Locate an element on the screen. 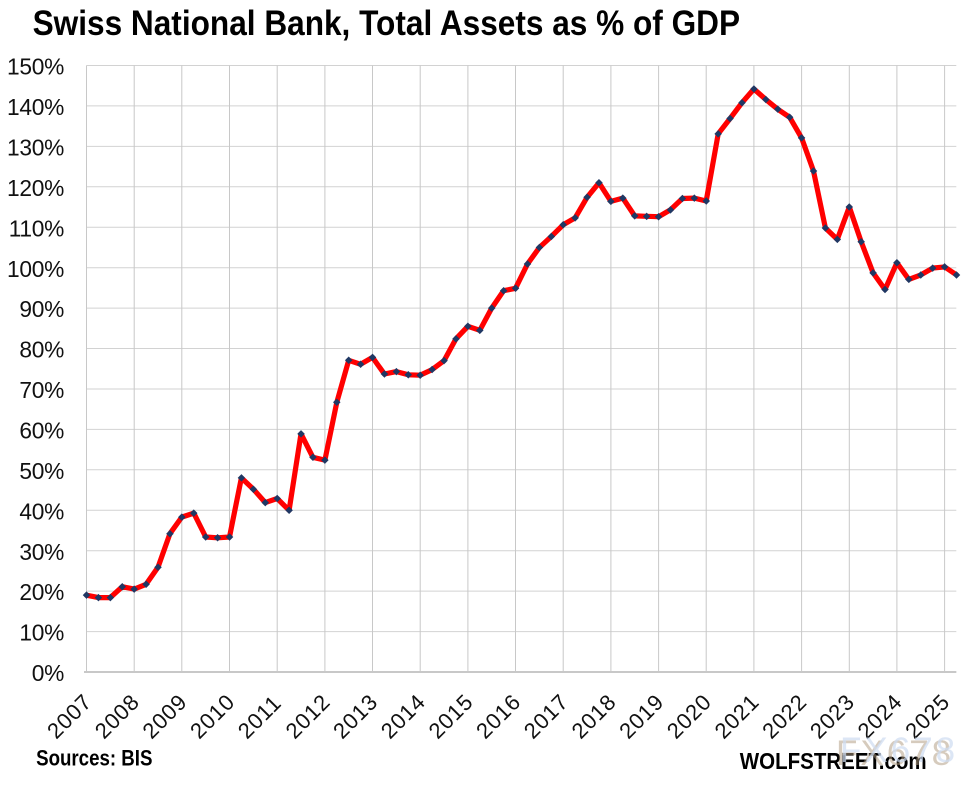  svg-text: Sources: BIS is located at coordinates (94, 759).